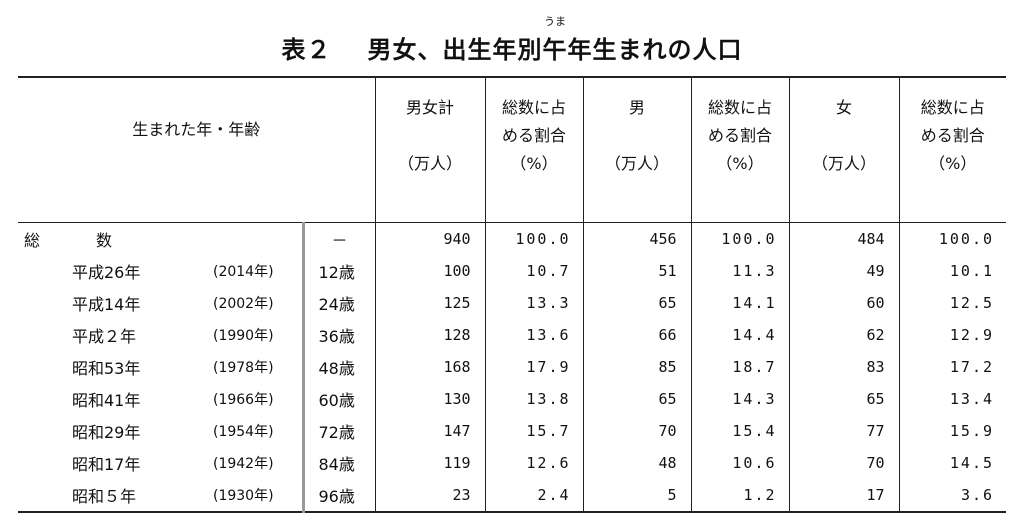 The height and width of the screenshot is (513, 1024). What do you see at coordinates (534, 149) in the screenshot?
I see `header-total-pct: 総数に占 める割合 （%）` at bounding box center [534, 149].